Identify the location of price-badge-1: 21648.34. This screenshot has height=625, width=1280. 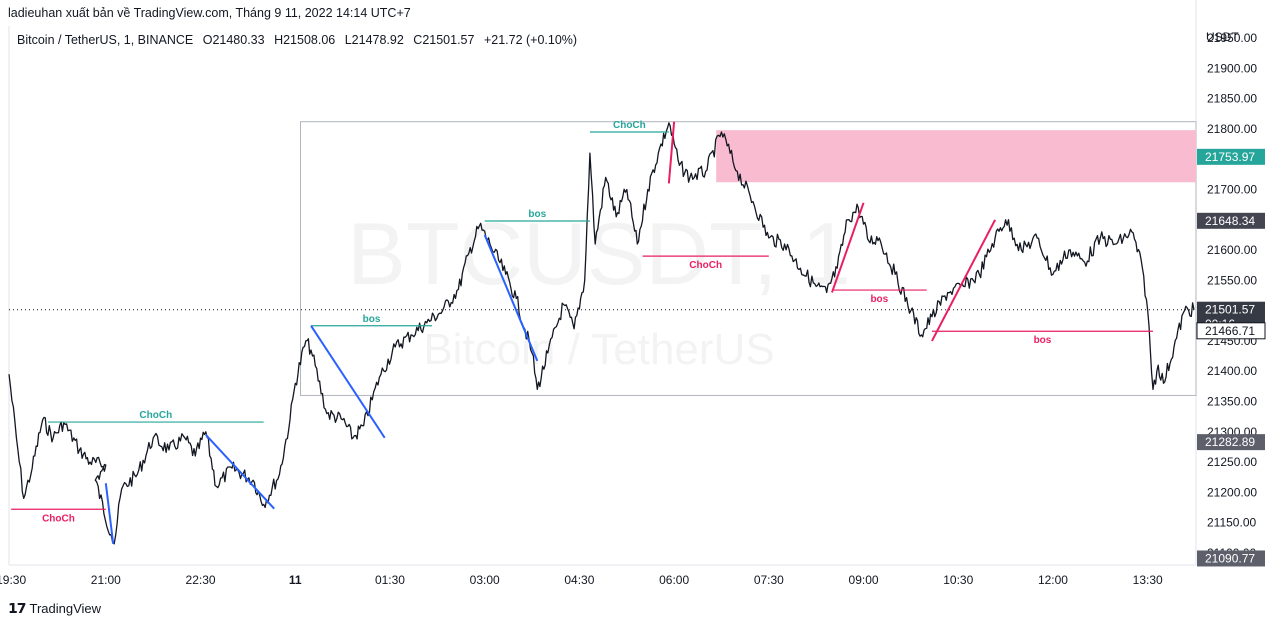
(1230, 221).